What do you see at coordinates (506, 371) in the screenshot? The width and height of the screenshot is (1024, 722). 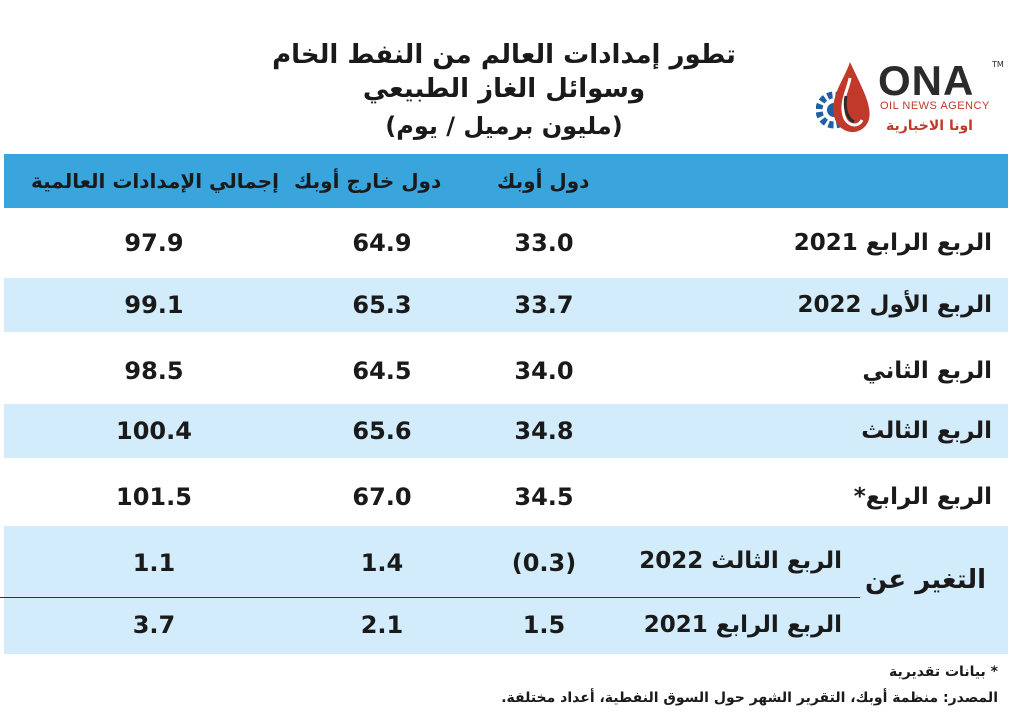 I see `table-row: 98.5 64.5 34.0 الربع الثاني` at bounding box center [506, 371].